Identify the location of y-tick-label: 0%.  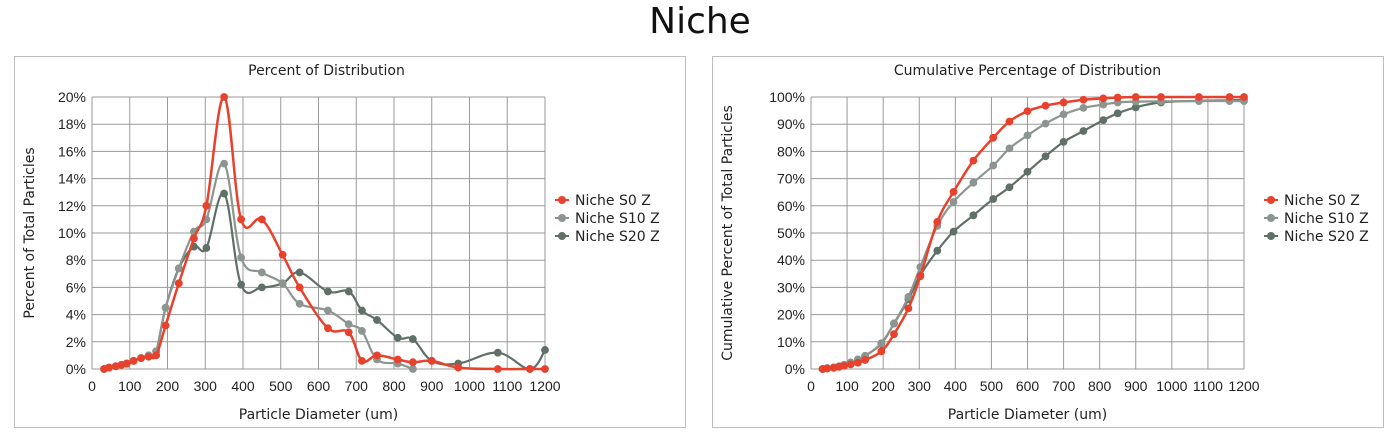
(76, 369).